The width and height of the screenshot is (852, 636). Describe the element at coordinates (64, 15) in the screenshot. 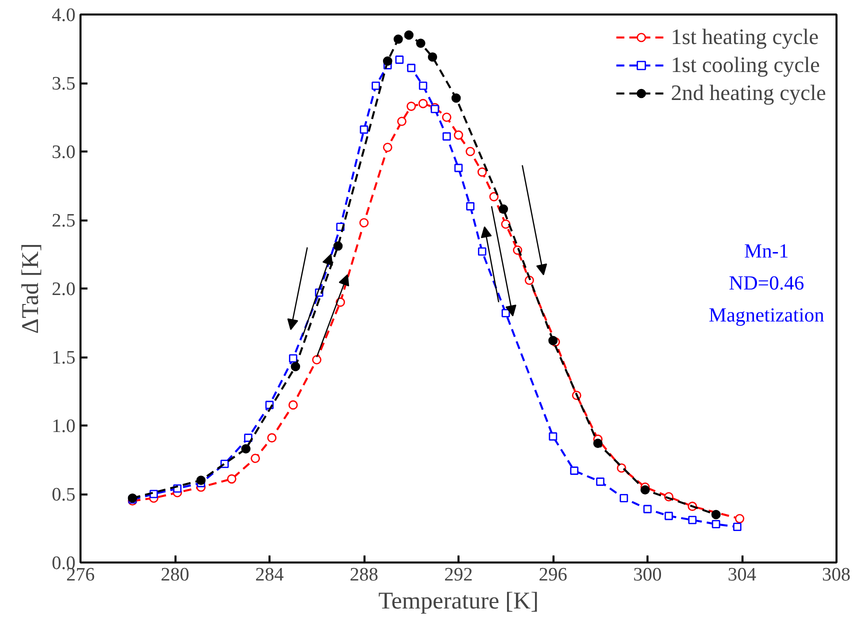

I see `y-tick-label: 4.0` at that location.